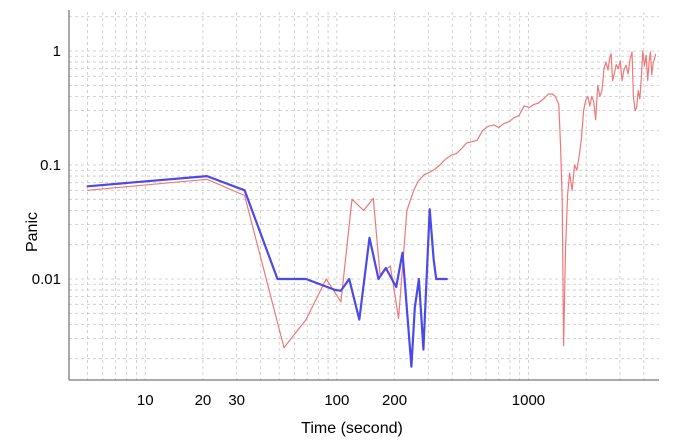  Describe the element at coordinates (394, 400) in the screenshot. I see `x-tick-label: 200` at that location.